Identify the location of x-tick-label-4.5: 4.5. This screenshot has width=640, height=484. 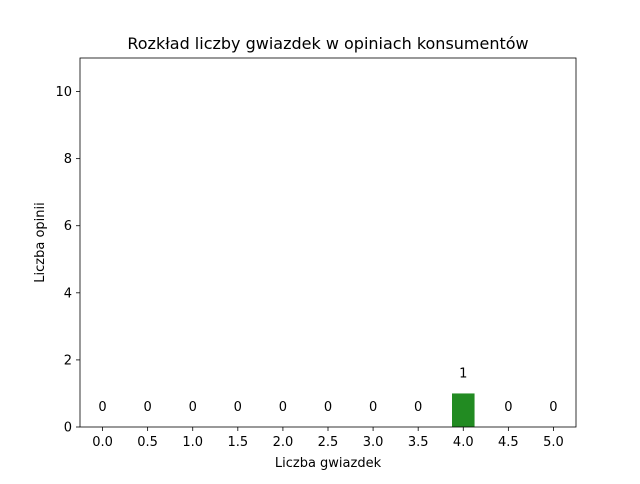
(508, 442).